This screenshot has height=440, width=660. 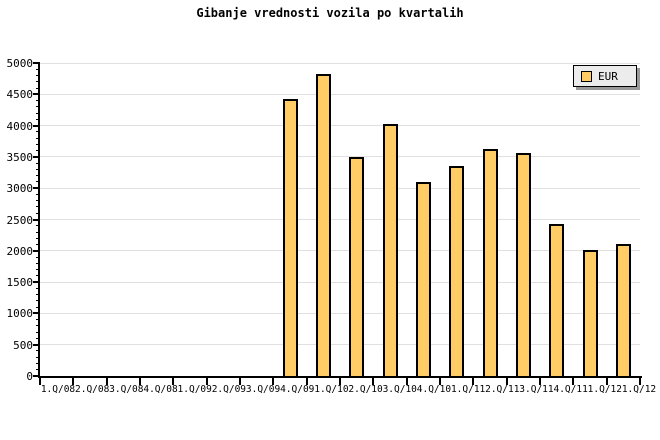 What do you see at coordinates (20, 189) in the screenshot?
I see `y-axis-tick-label: 3000` at bounding box center [20, 189].